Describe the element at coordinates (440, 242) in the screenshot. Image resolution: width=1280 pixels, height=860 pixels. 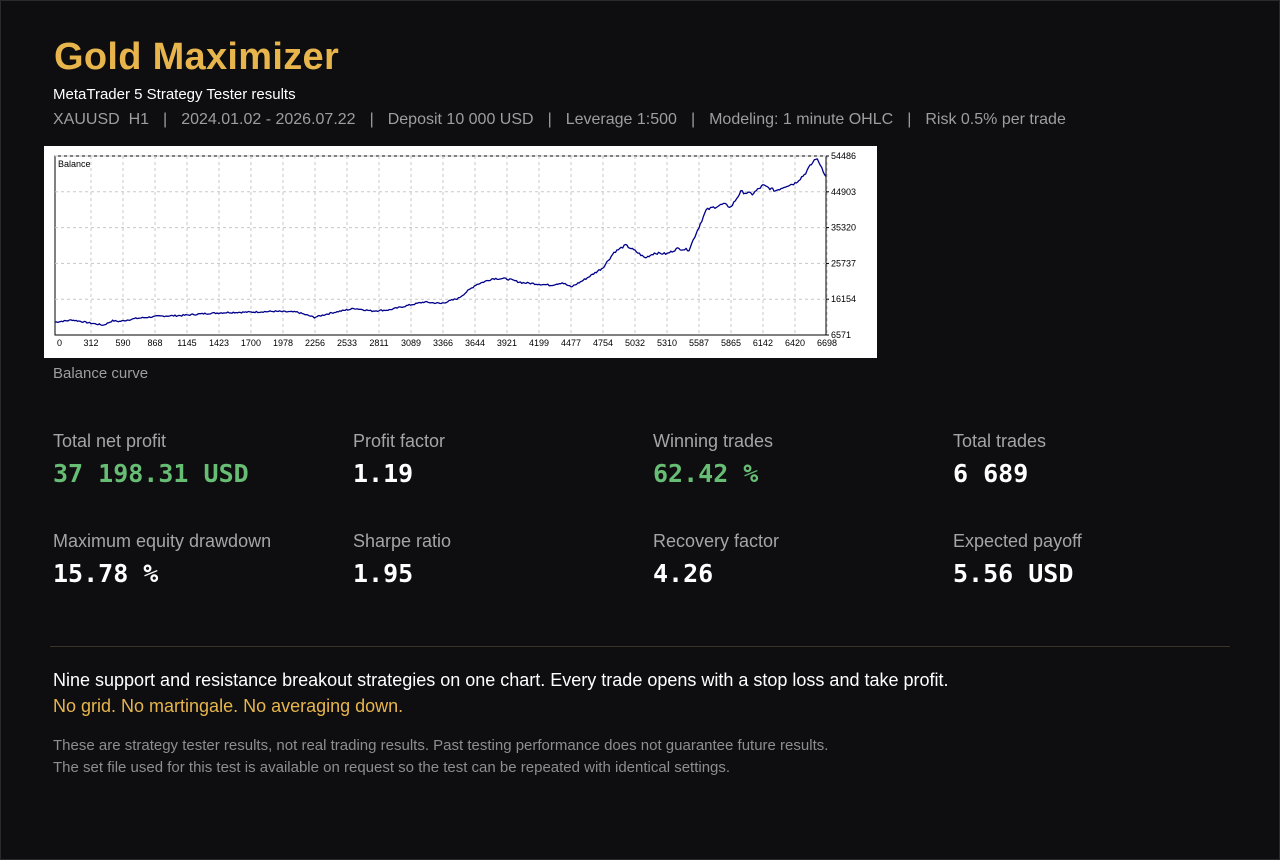
I see `balance-series-line` at that location.